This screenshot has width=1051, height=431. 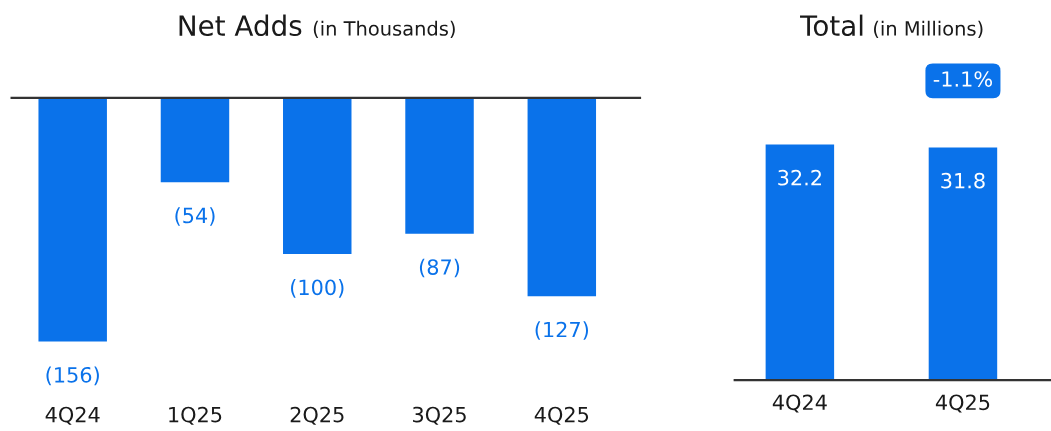 What do you see at coordinates (317, 415) in the screenshot?
I see `x-tick-label: 2Q25` at bounding box center [317, 415].